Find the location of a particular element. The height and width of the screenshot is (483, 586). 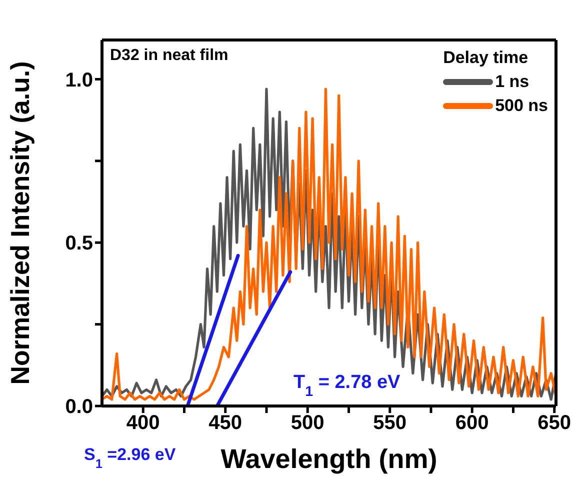

y-tick-label: 1.0 is located at coordinates (79, 80).